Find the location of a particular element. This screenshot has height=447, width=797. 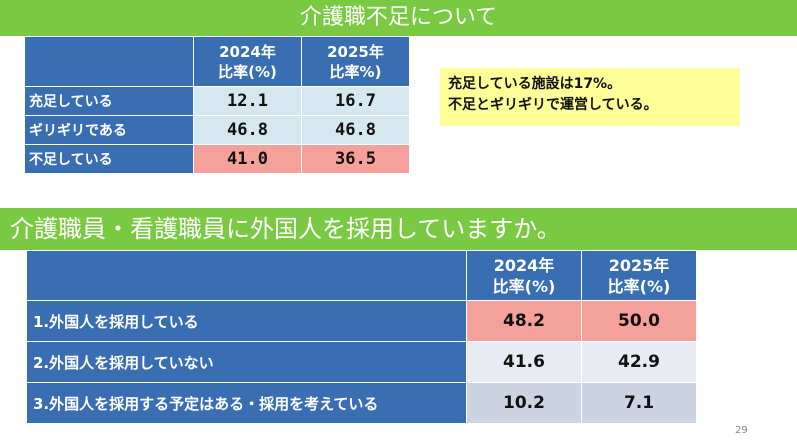

row-label: 1.外国人を採用している is located at coordinates (246, 321).